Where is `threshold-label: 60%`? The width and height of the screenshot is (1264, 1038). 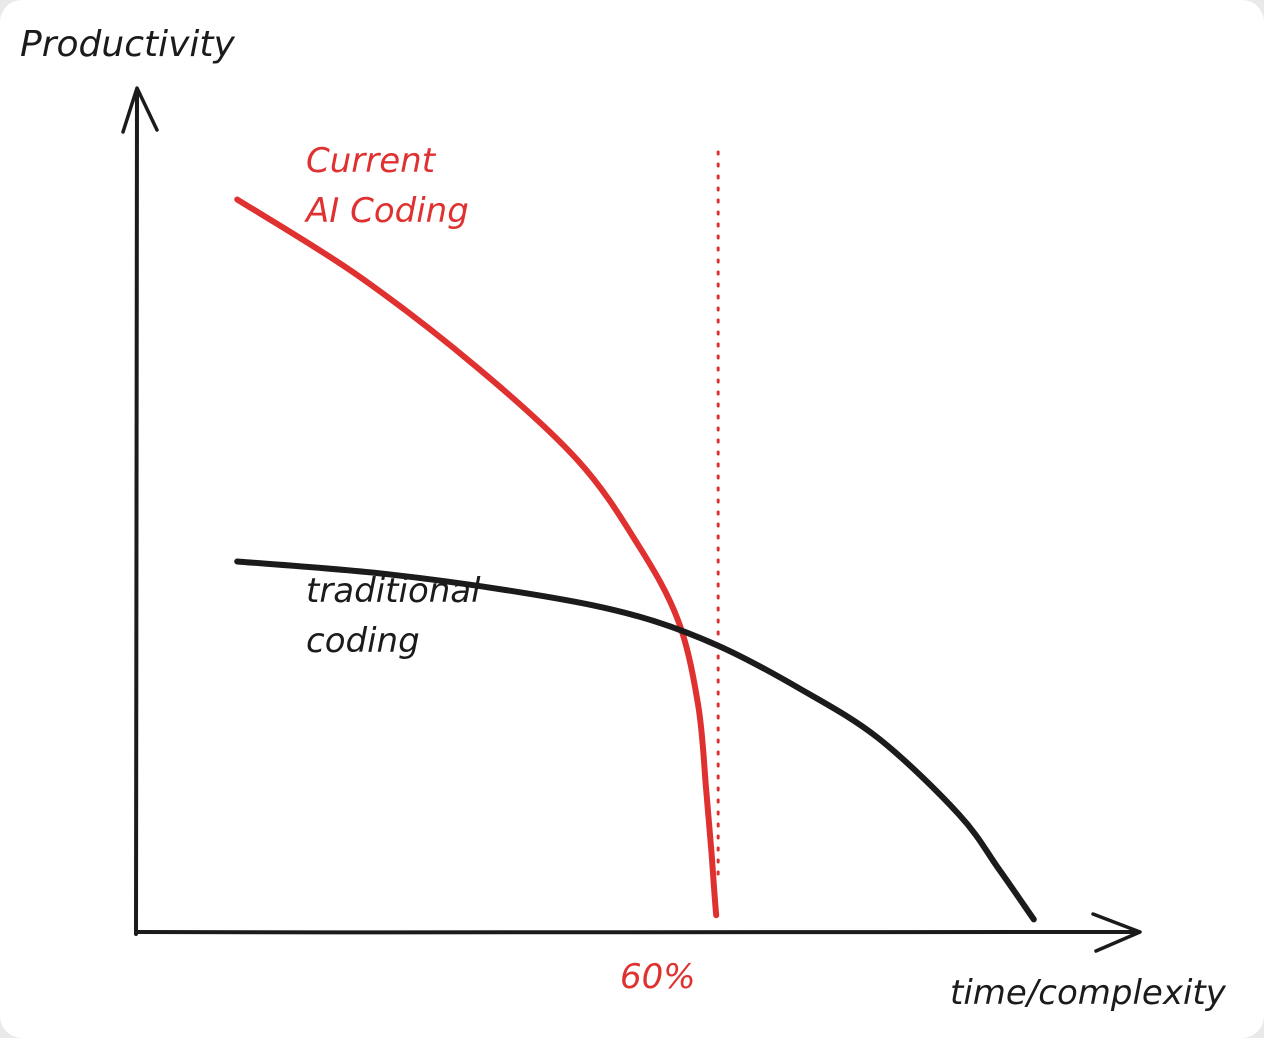 threshold-label: 60% is located at coordinates (658, 977).